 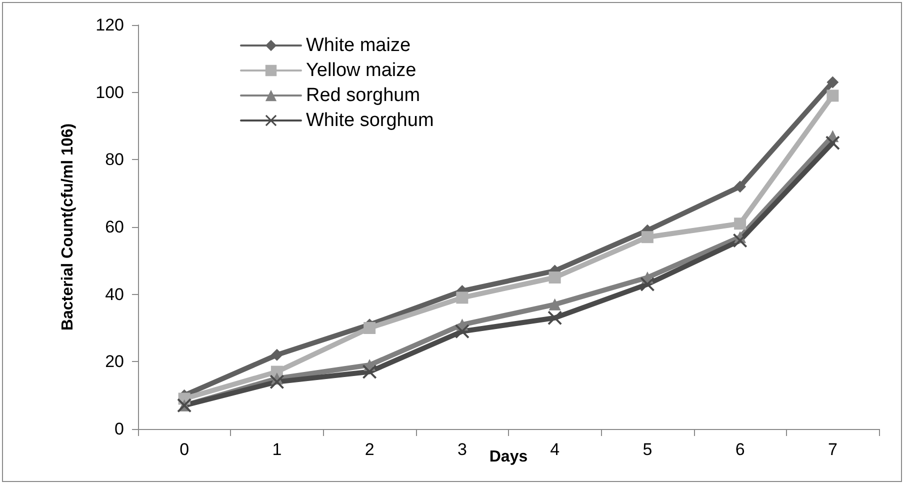 What do you see at coordinates (114, 160) in the screenshot?
I see `y-tick-label: 80` at bounding box center [114, 160].